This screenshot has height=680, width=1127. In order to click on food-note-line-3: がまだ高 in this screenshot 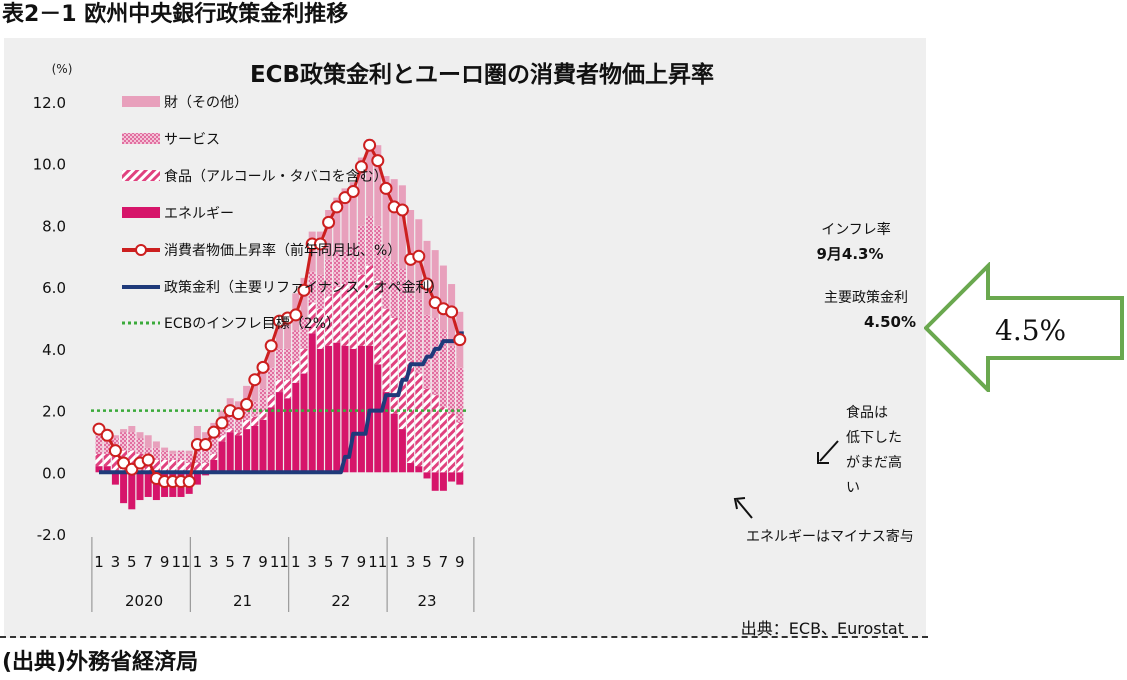, I will do `click(874, 462)`.